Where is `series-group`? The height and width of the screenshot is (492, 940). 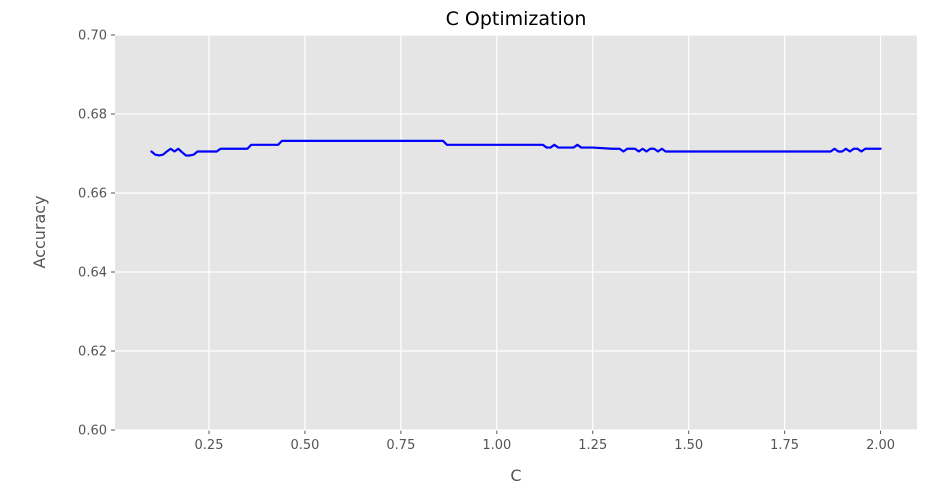
series-group is located at coordinates (516, 148).